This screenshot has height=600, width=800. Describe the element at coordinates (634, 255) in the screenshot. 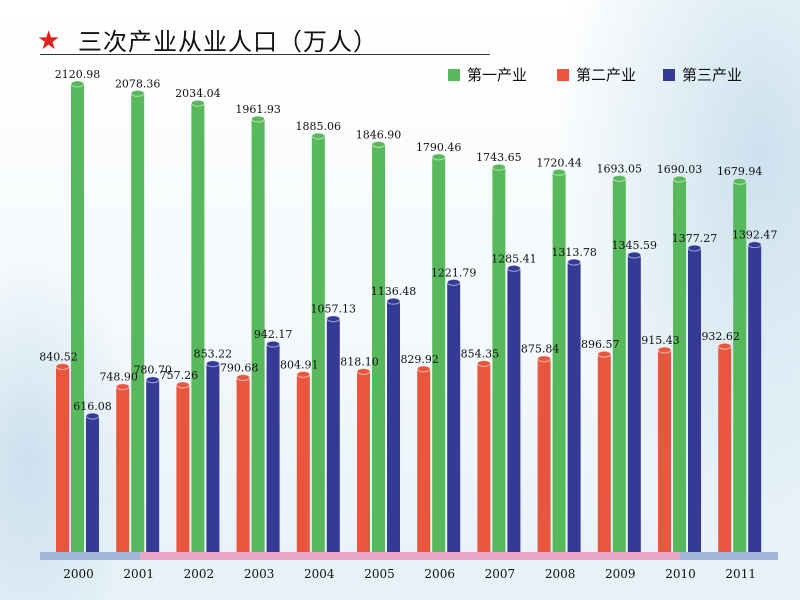

I see `bar-cap-tertiary-2009` at that location.